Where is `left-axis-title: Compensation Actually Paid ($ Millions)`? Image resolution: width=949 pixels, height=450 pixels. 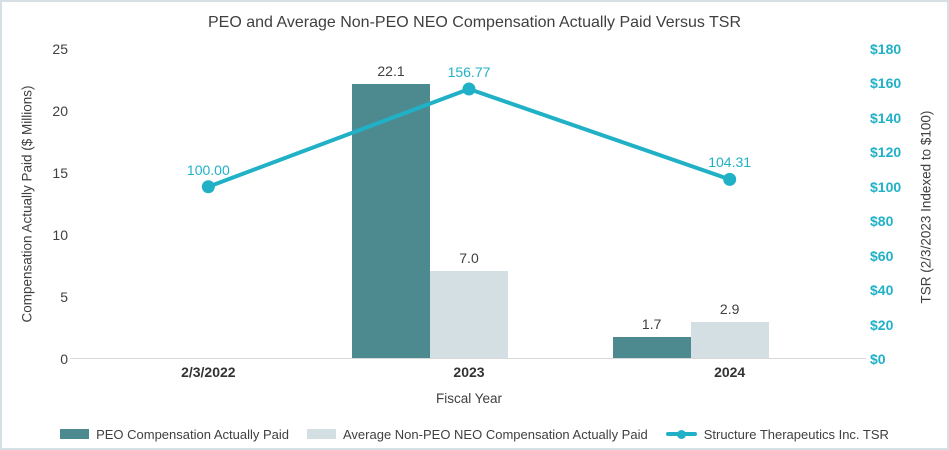 left-axis-title: Compensation Actually Paid ($ Millions) is located at coordinates (27, 204).